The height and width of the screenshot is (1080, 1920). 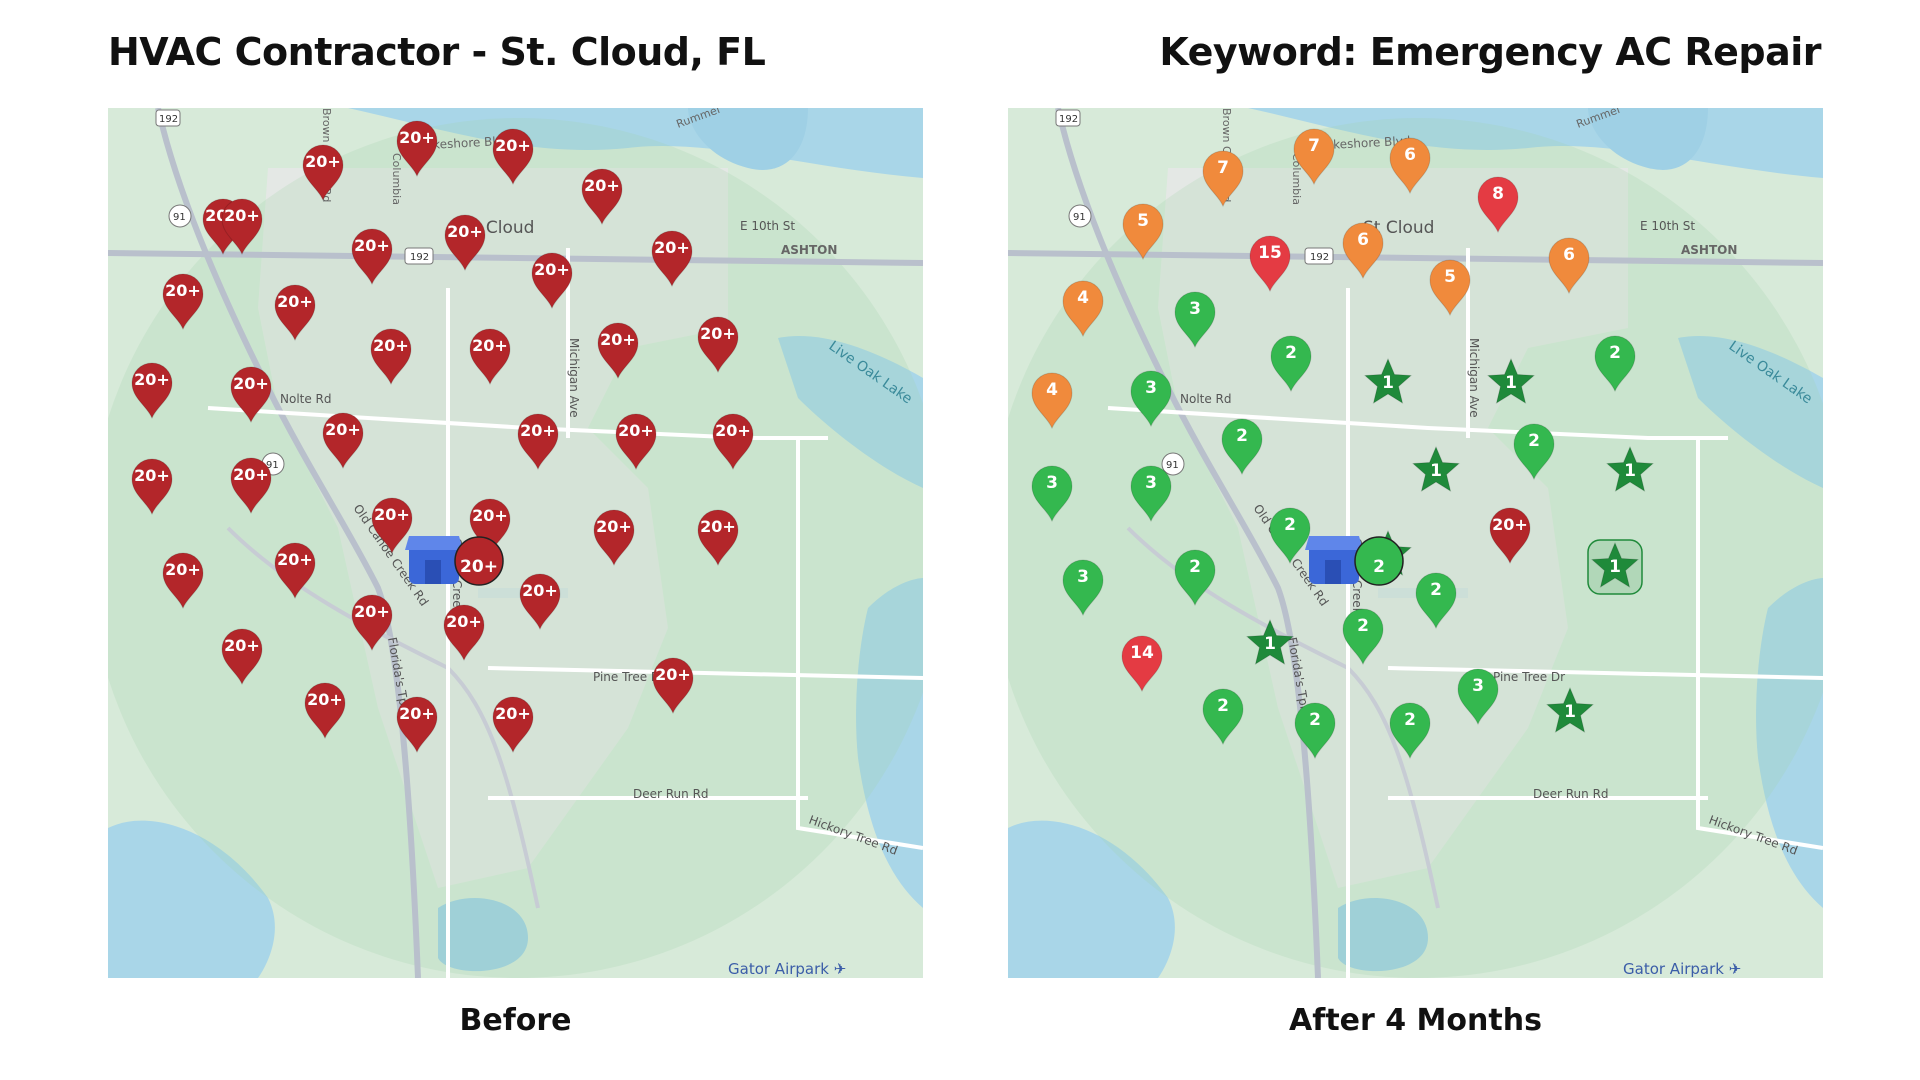 I want to click on rank-label: 7, so click(x=1223, y=168).